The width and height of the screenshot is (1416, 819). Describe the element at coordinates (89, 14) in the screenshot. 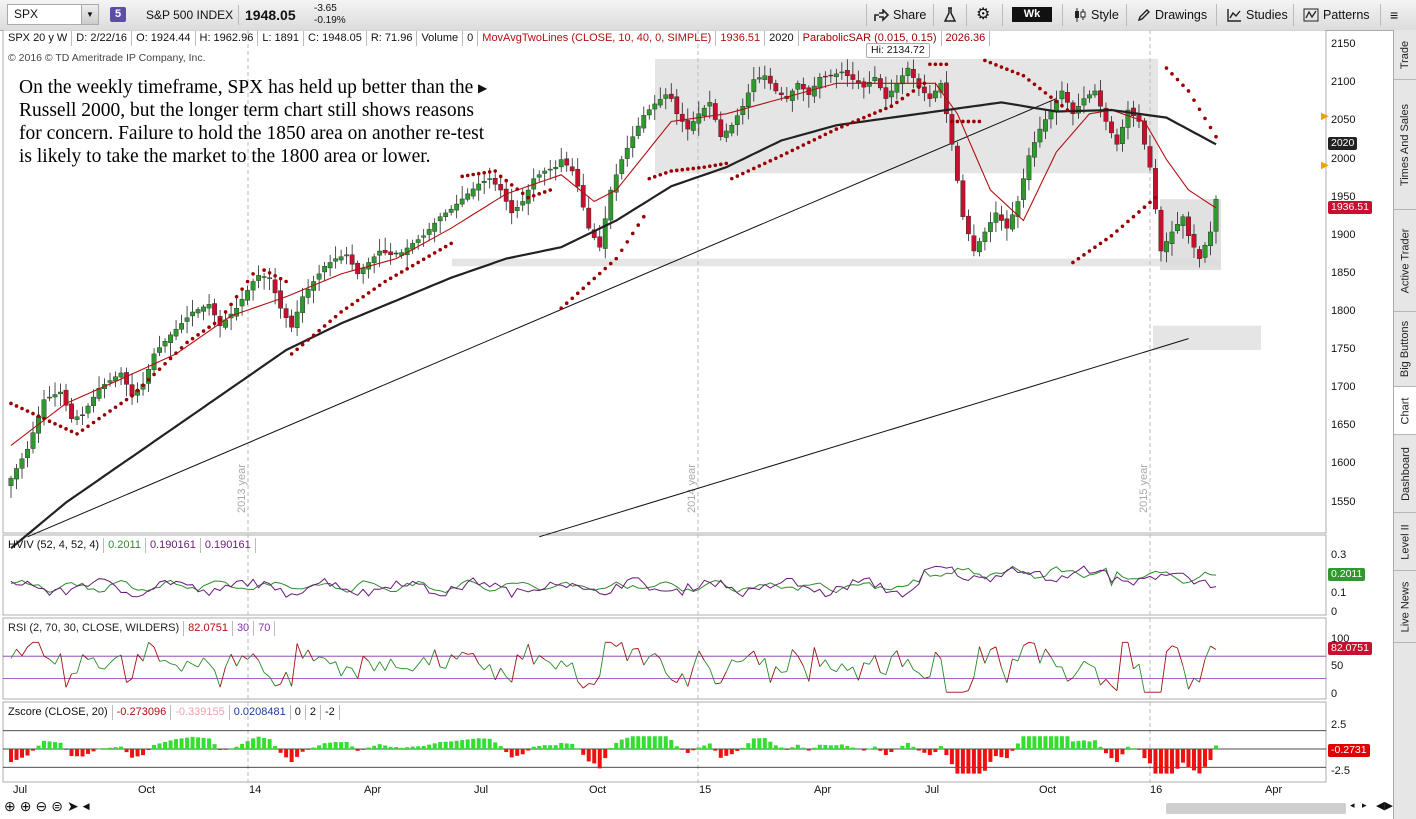

I see `symbol-dropdown-icon: ▼` at that location.